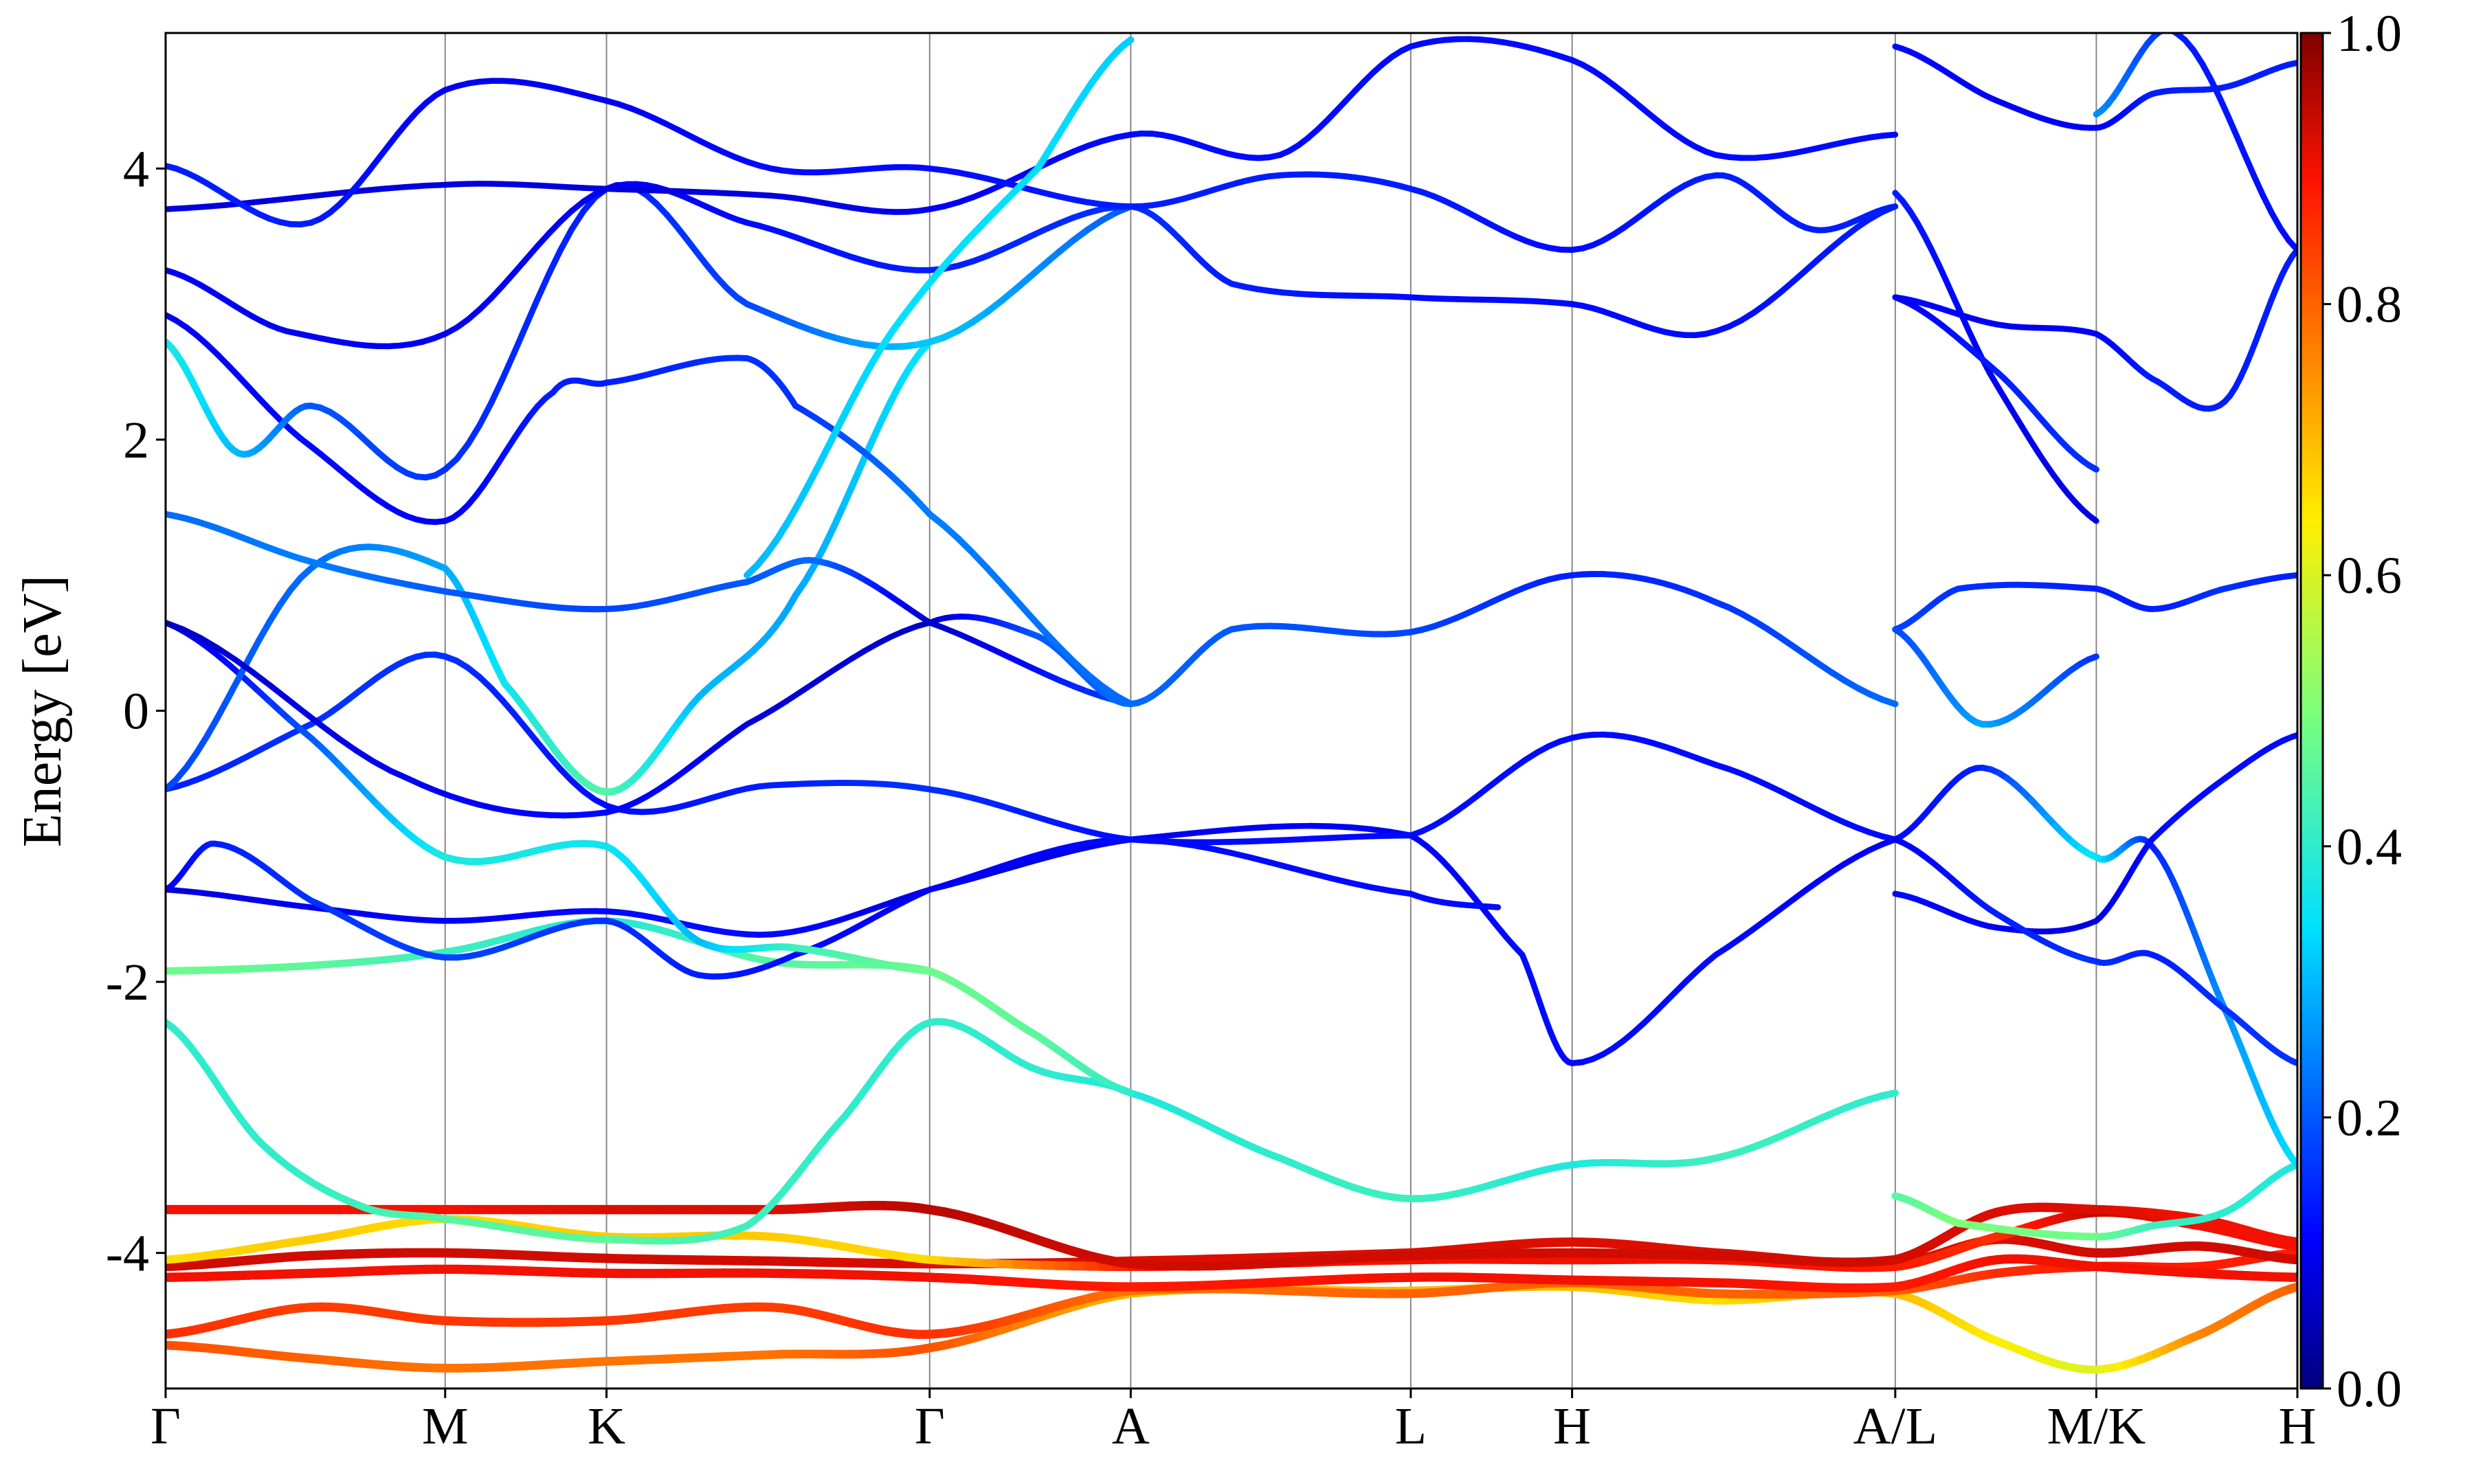  What do you see at coordinates (136, 711) in the screenshot?
I see `y-axis-ticks: 4 2 0 -2 -4` at bounding box center [136, 711].